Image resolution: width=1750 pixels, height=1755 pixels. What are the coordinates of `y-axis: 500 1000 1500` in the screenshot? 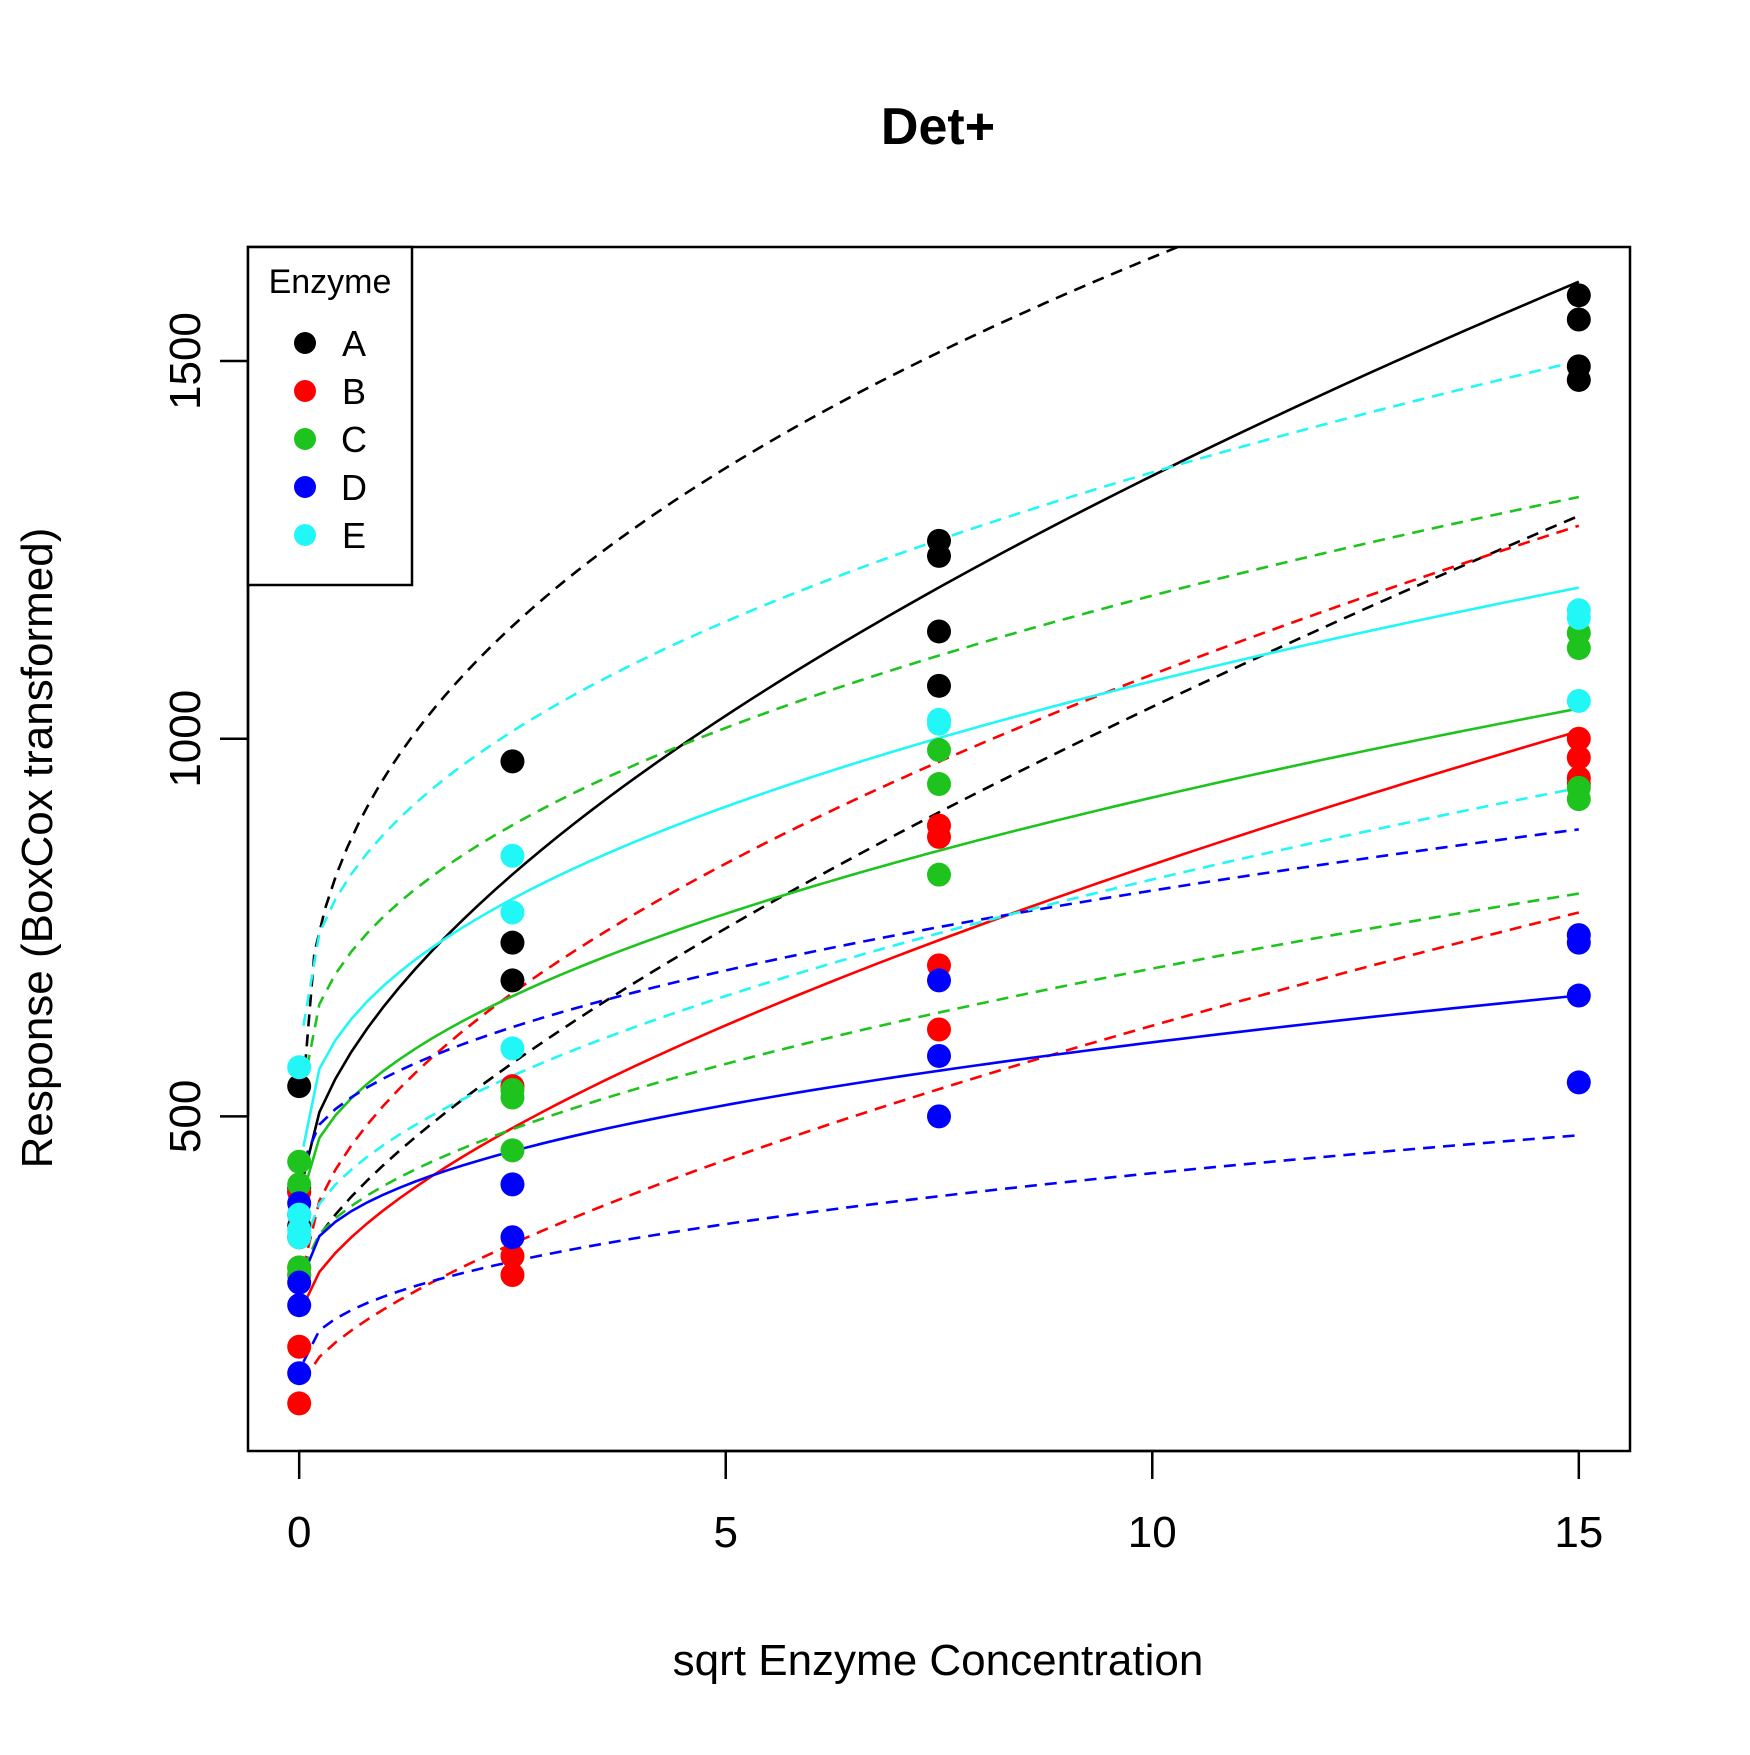 It's located at (205, 732).